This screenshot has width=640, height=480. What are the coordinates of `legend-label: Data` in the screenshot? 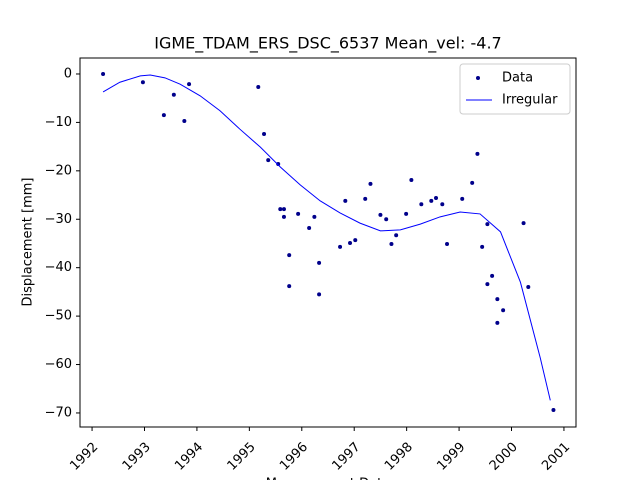 It's located at (517, 78).